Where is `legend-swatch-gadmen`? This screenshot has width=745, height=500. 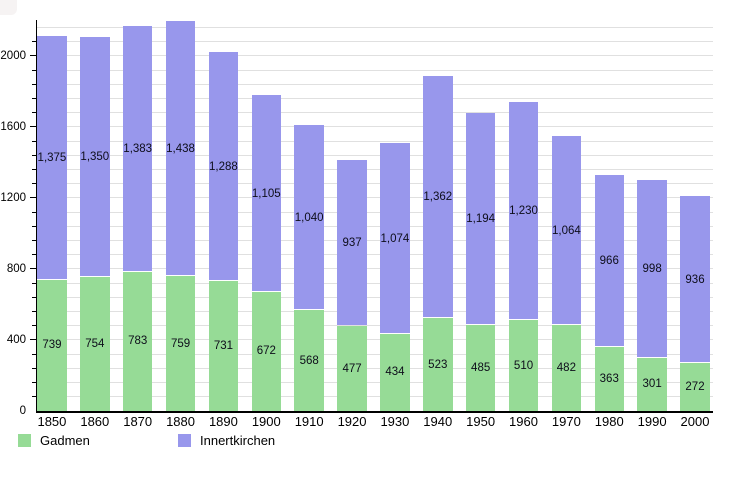 legend-swatch-gadmen is located at coordinates (24, 440).